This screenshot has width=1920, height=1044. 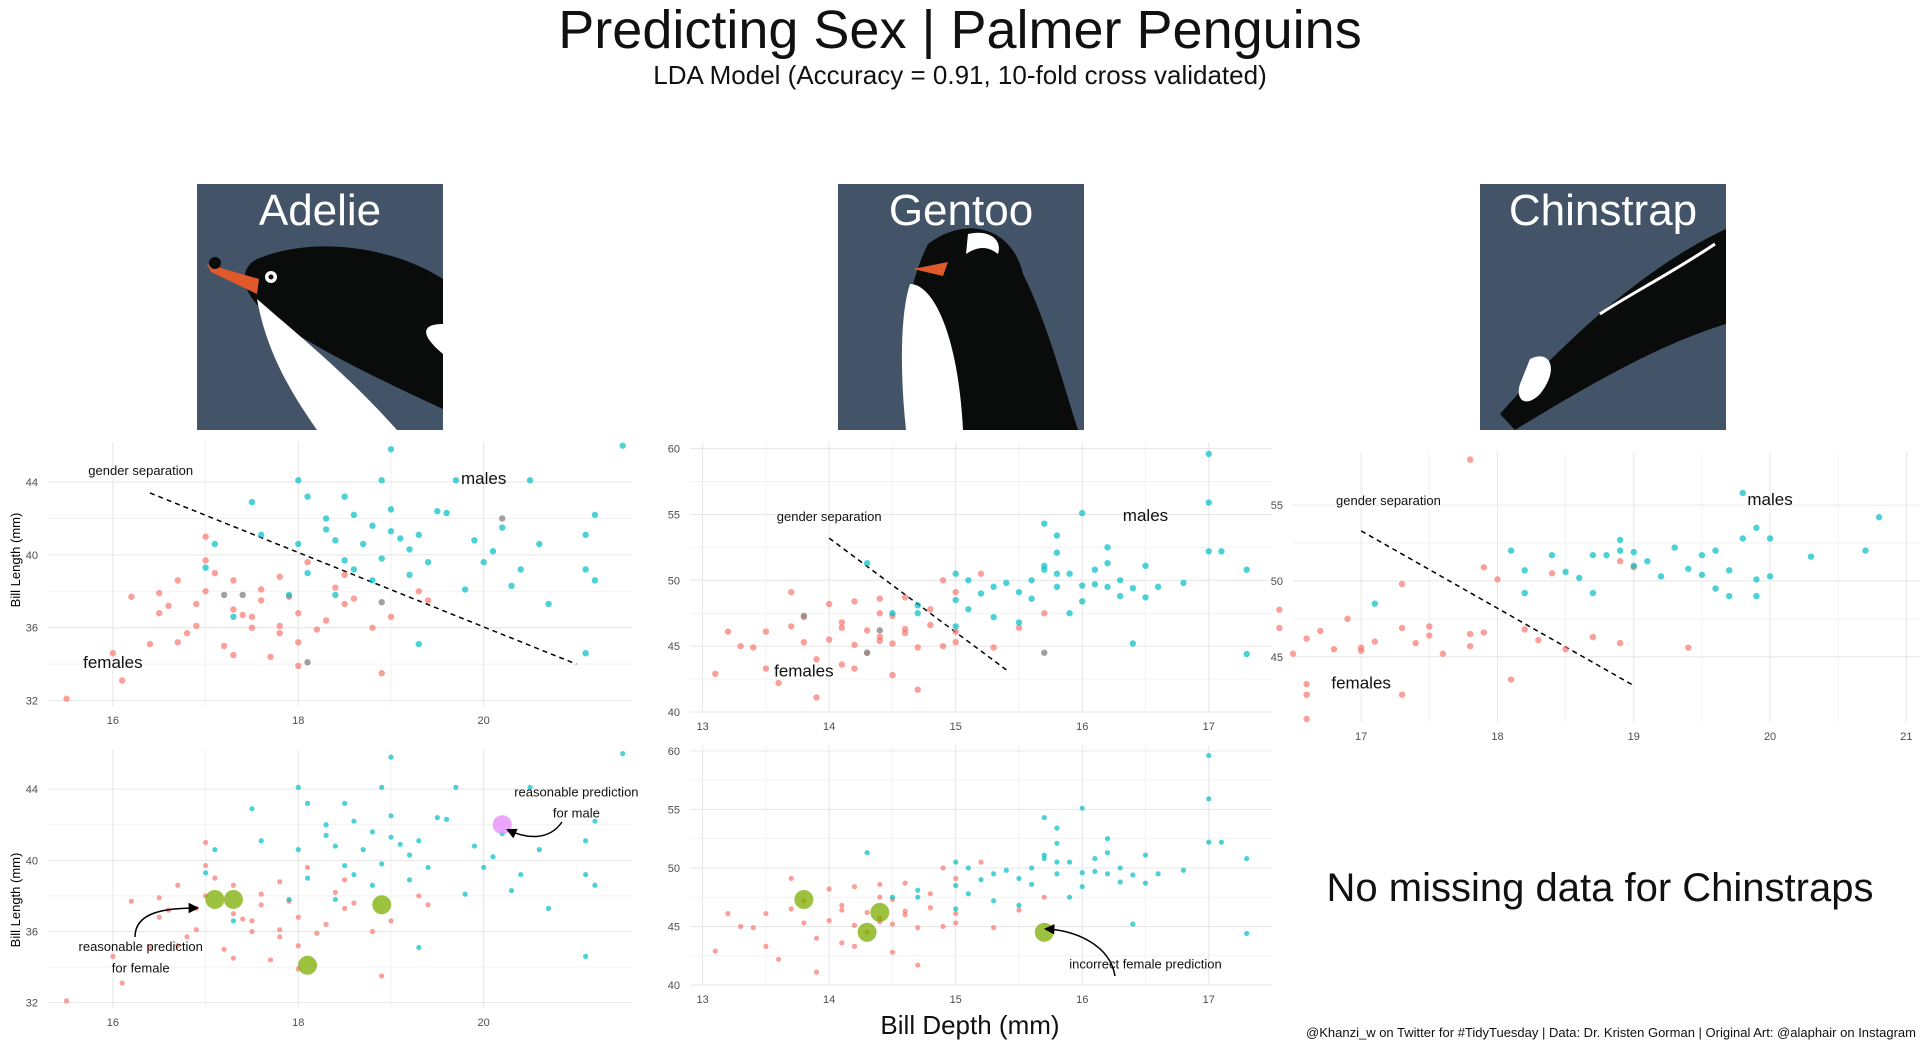 What do you see at coordinates (956, 727) in the screenshot?
I see `x-tick-label: 15` at bounding box center [956, 727].